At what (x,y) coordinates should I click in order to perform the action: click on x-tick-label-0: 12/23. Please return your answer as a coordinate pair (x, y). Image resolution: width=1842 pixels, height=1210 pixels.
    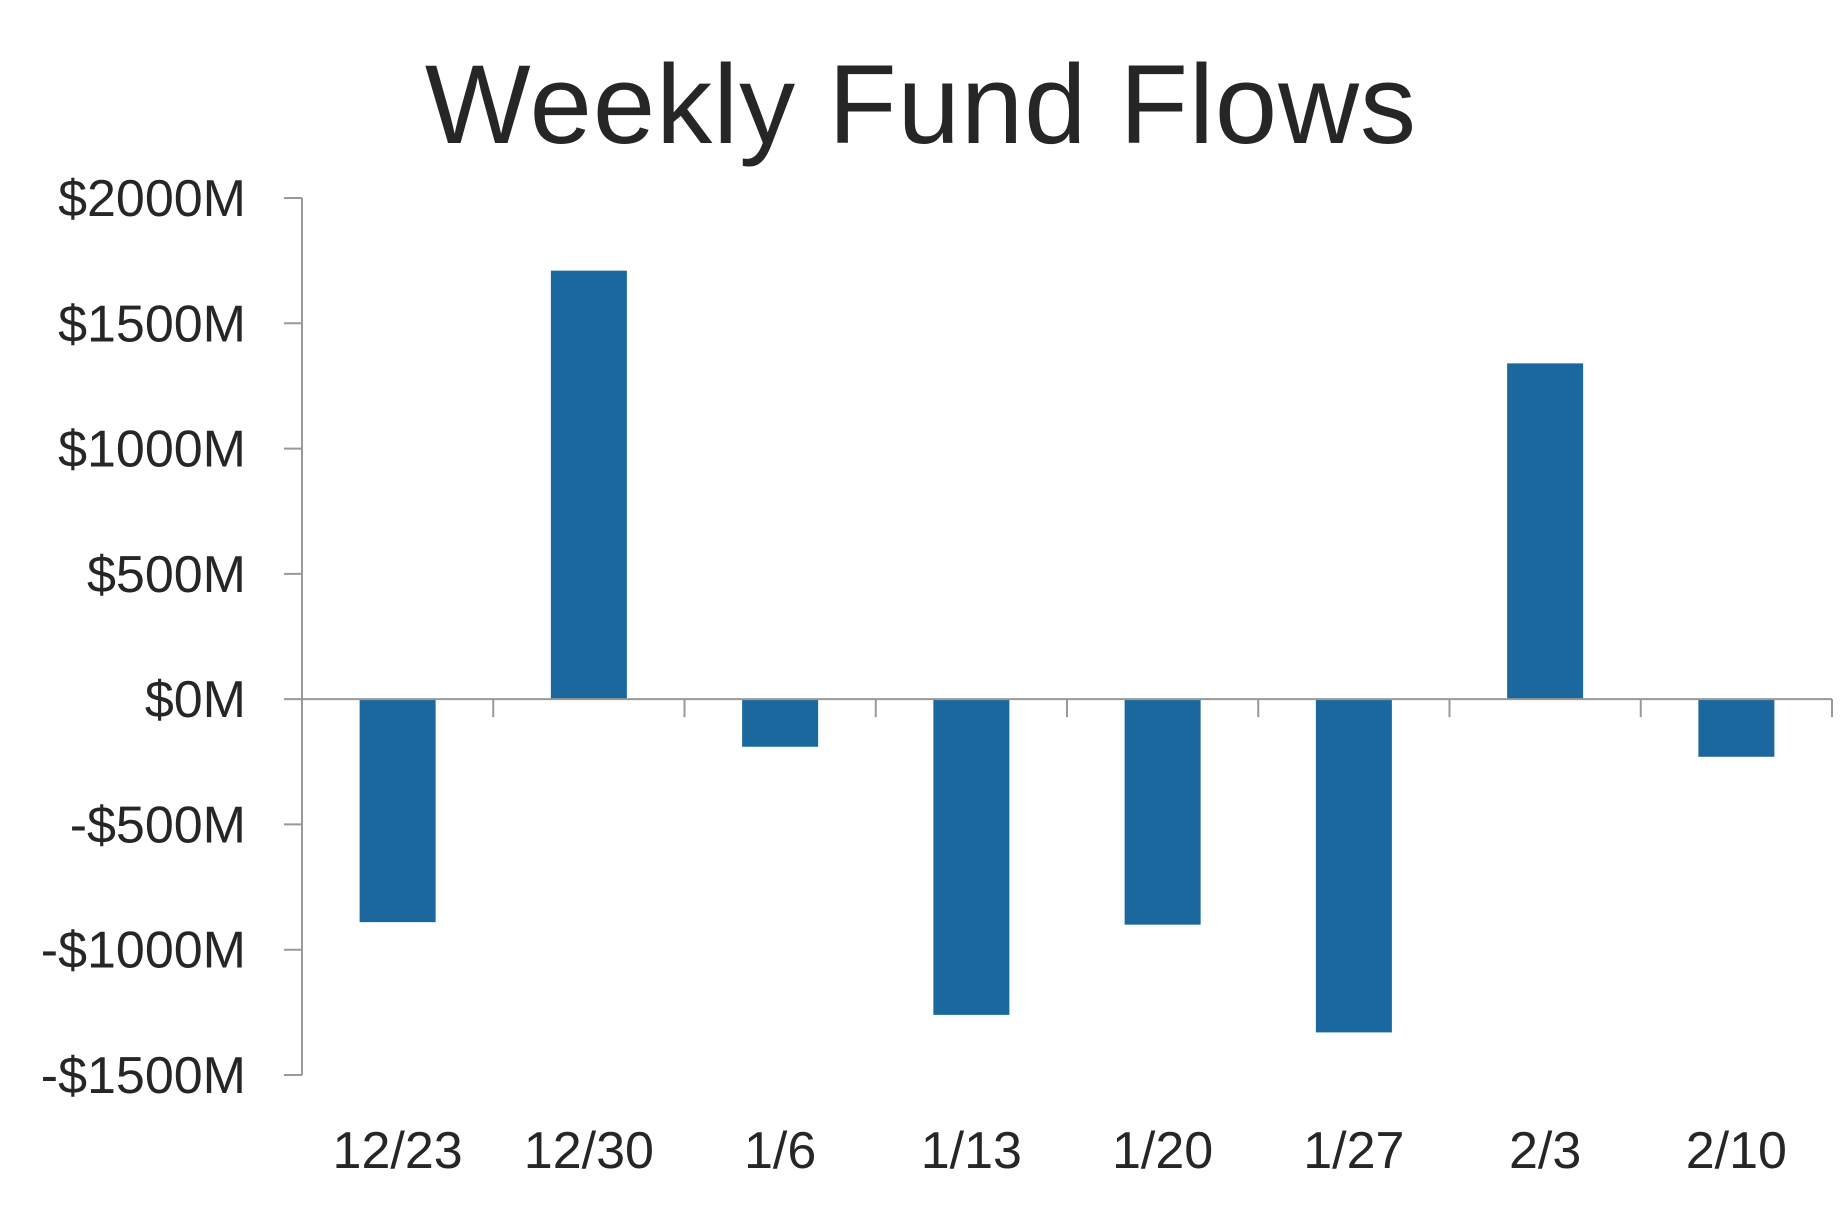
    Looking at the image, I should click on (398, 1151).